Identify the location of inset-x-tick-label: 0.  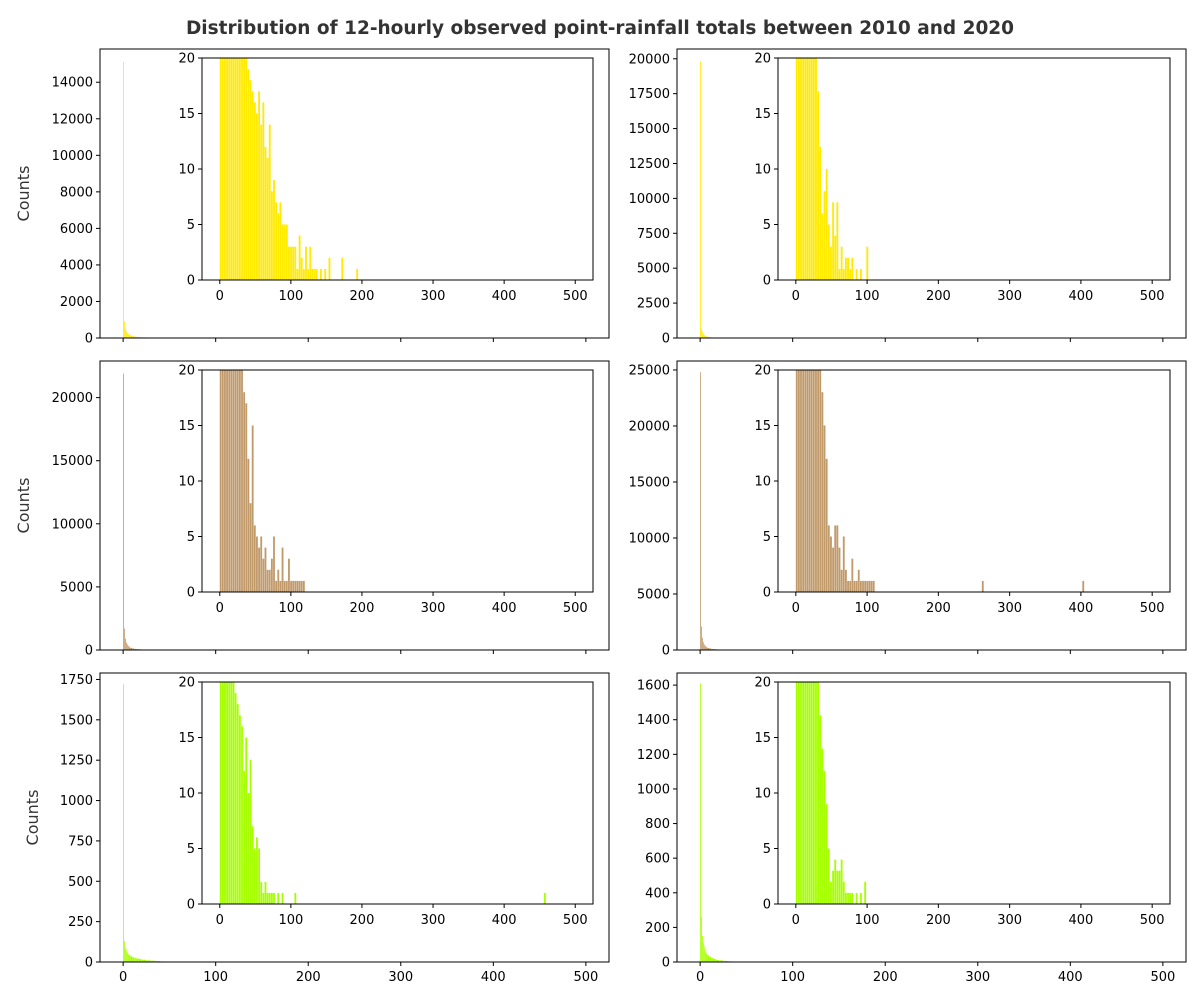
(796, 296).